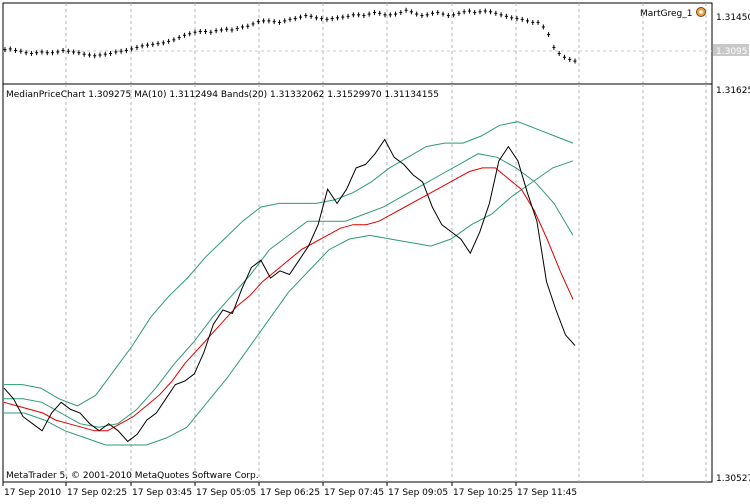  What do you see at coordinates (226, 493) in the screenshot?
I see `time-axis-label: 17 Sep 05:05` at bounding box center [226, 493].